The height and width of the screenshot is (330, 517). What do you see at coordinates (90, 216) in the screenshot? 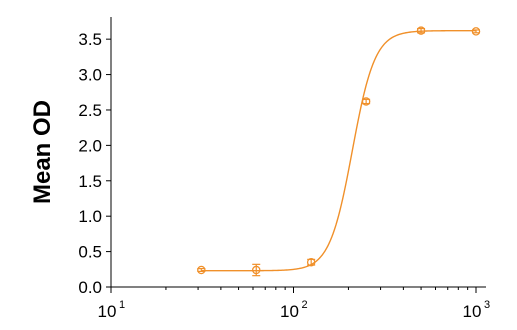
I see `y-tick-label: 1.0` at bounding box center [90, 216].